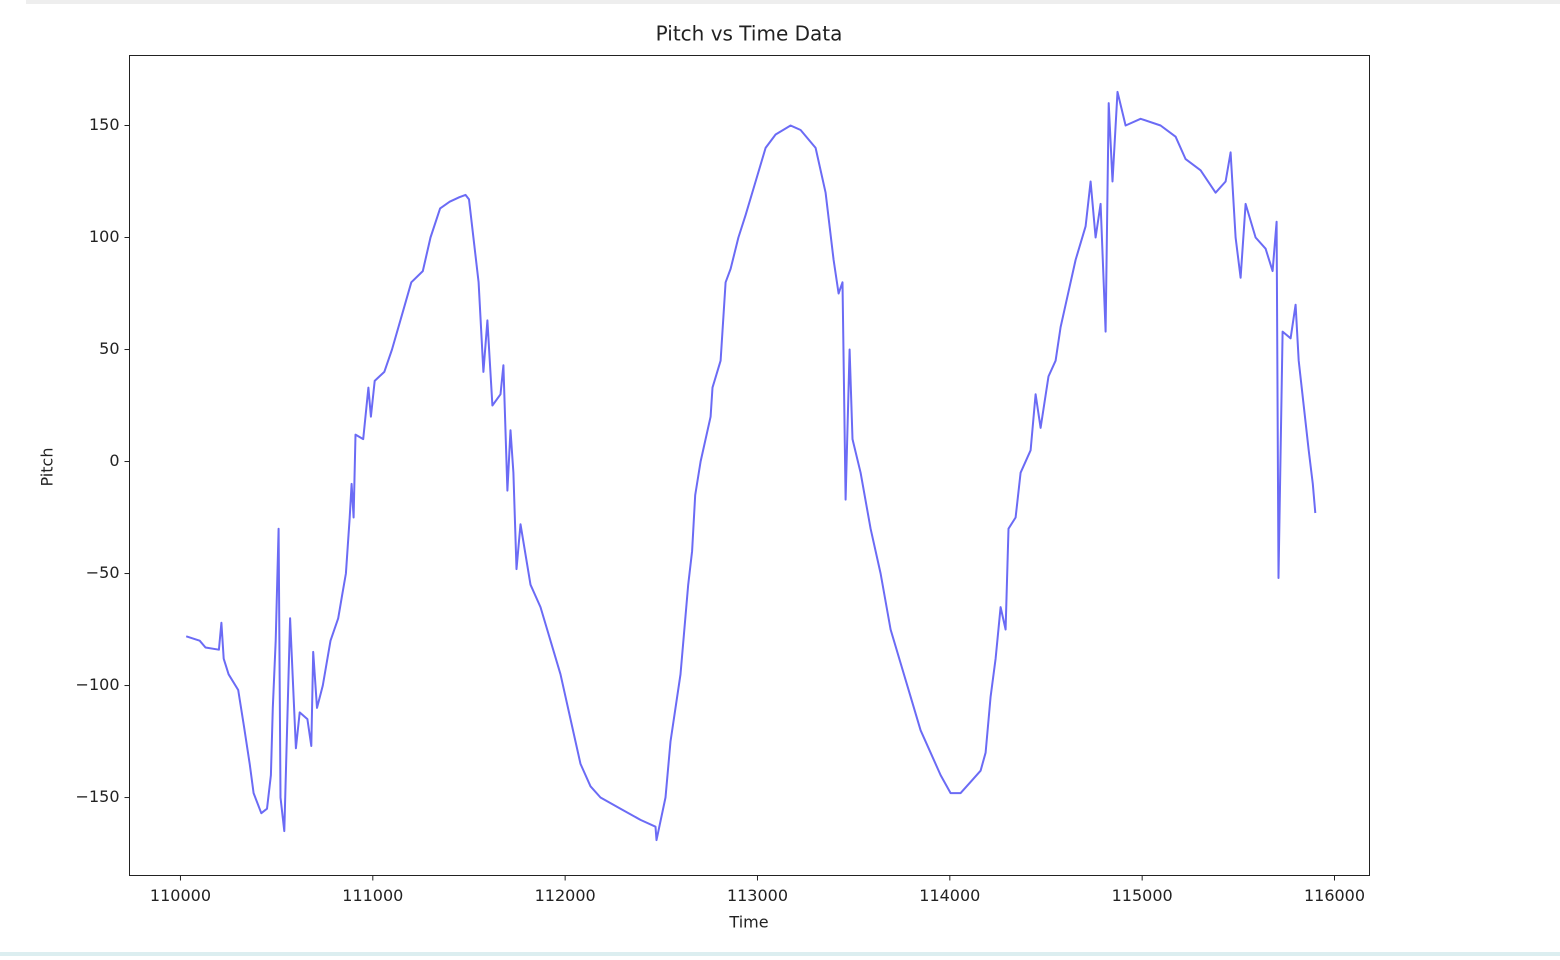 Image resolution: width=1560 pixels, height=960 pixels. Describe the element at coordinates (1142, 895) in the screenshot. I see `x-tick-label: 115000` at that location.